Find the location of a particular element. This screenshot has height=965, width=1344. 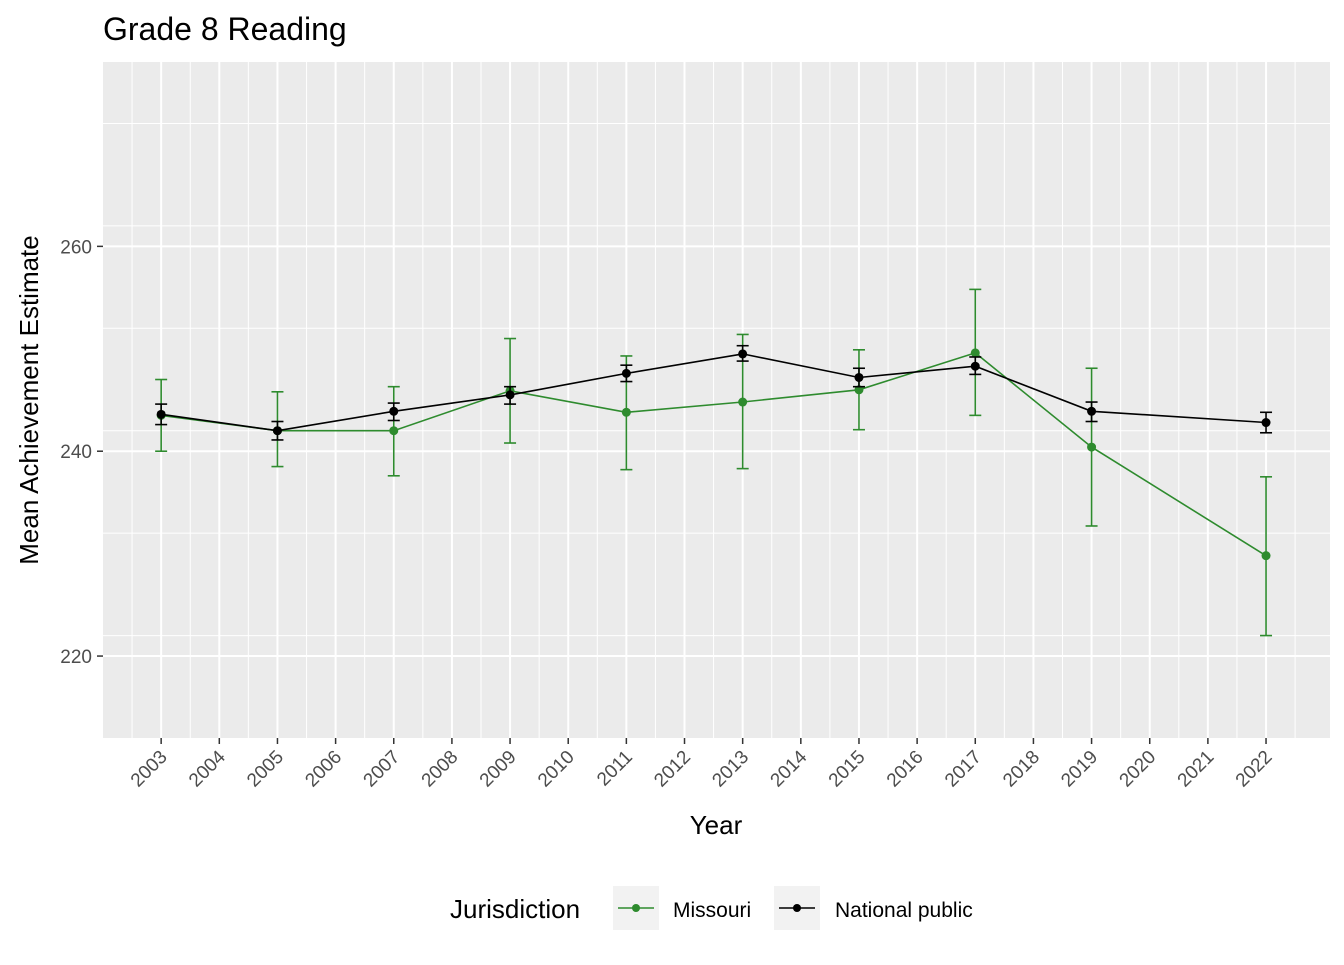

y-tick-label: 260 is located at coordinates (76, 247).